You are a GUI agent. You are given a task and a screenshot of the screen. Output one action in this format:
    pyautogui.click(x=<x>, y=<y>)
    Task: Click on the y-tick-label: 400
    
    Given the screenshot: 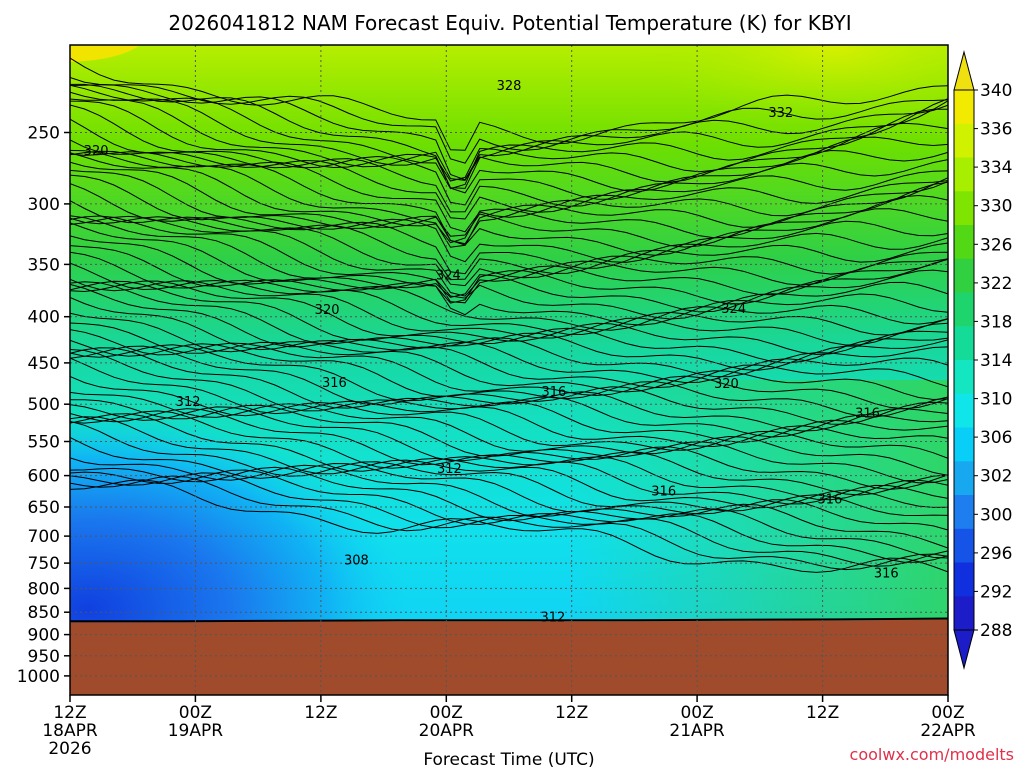 What is the action you would take?
    pyautogui.click(x=44, y=318)
    